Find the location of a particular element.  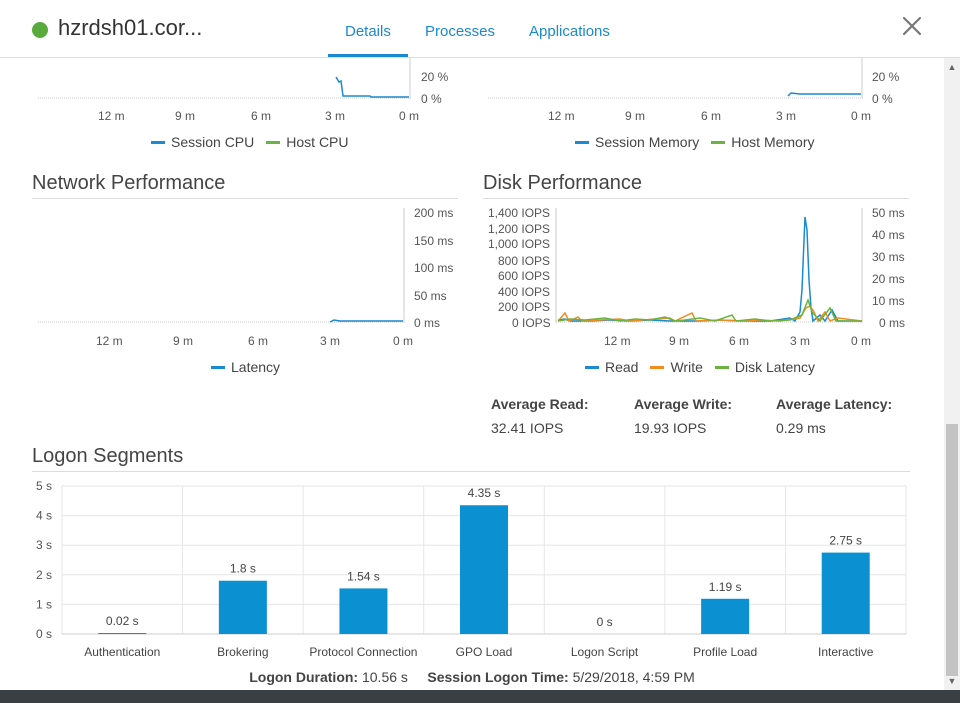

disk-left-tick: 1,000 IOPS is located at coordinates (519, 244).